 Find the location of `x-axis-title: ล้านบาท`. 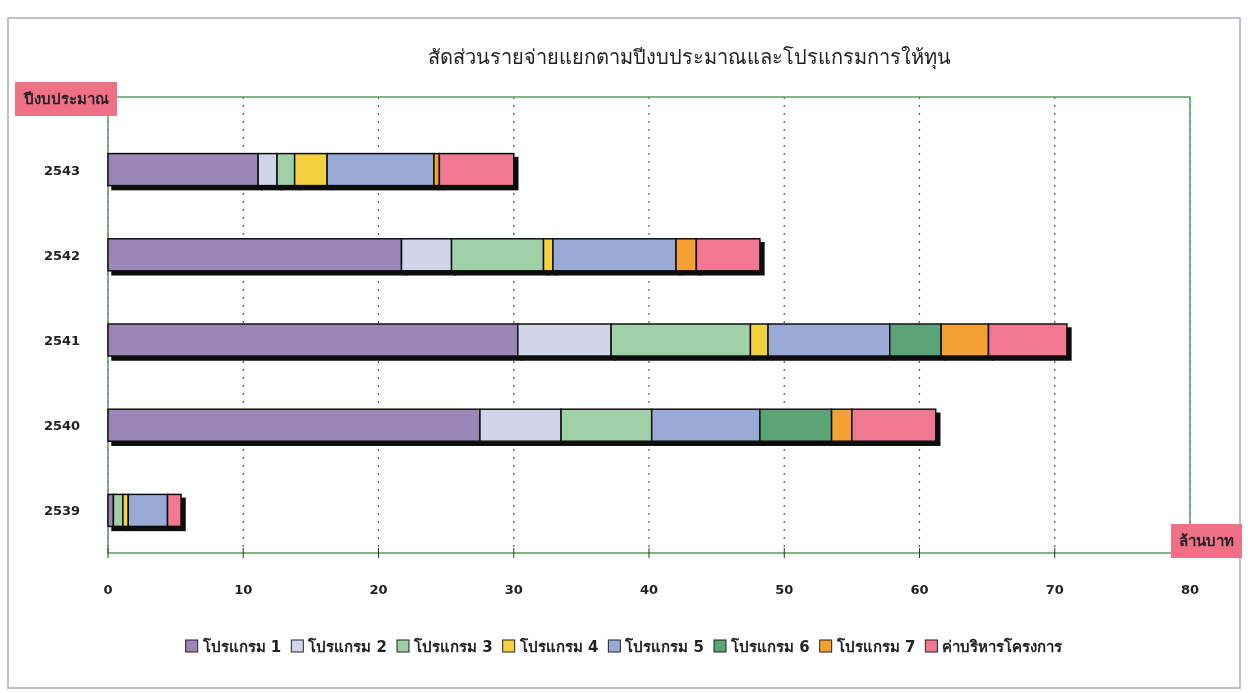

x-axis-title: ล้านบาท is located at coordinates (1206, 541).